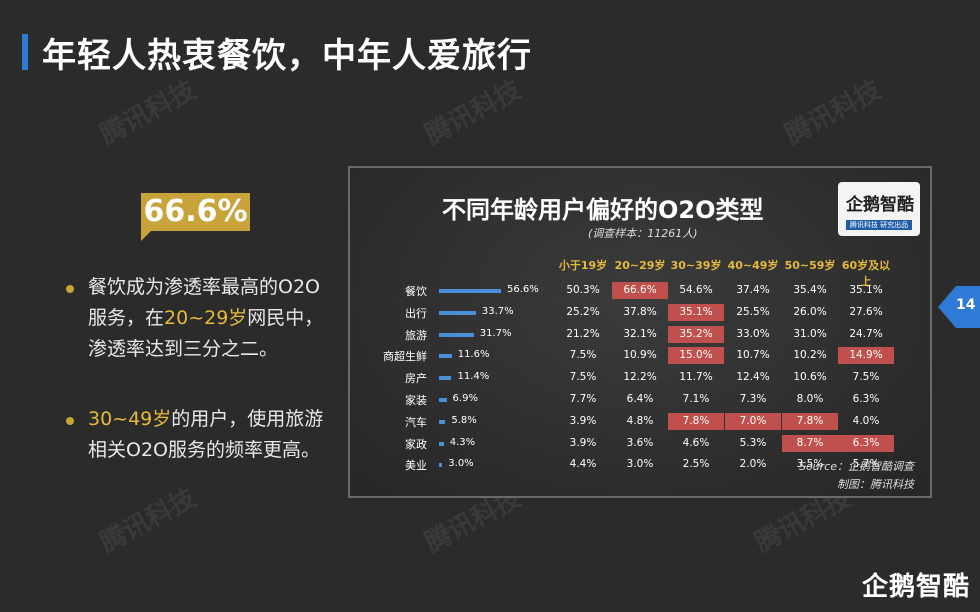 The width and height of the screenshot is (980, 612). I want to click on row-label: 商超生鲜, so click(405, 357).